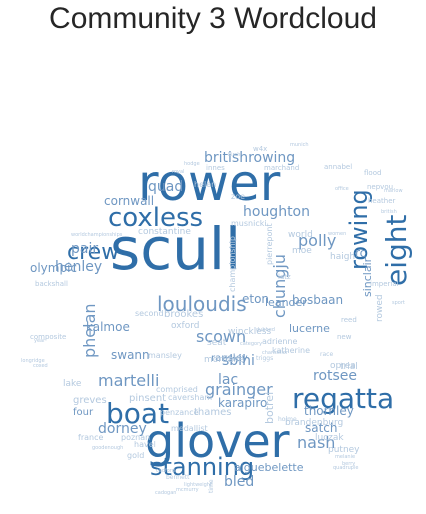  What do you see at coordinates (178, 172) in the screenshot?
I see `word-royal: royal` at bounding box center [178, 172].